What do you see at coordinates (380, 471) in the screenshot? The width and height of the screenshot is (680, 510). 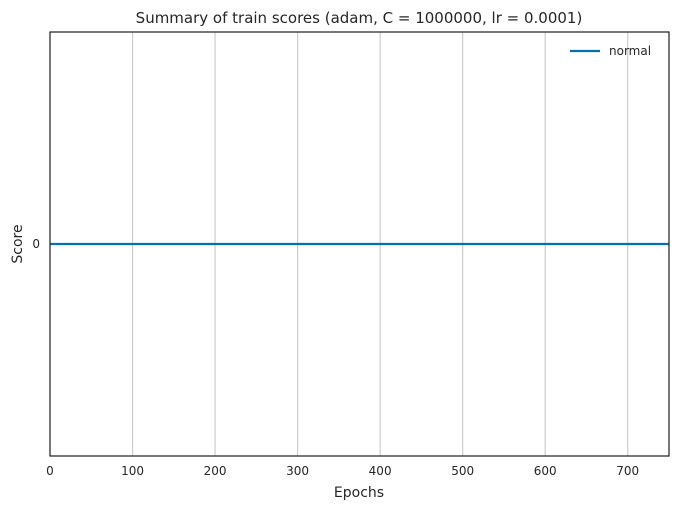 I see `x-tick-label: 400` at bounding box center [380, 471].